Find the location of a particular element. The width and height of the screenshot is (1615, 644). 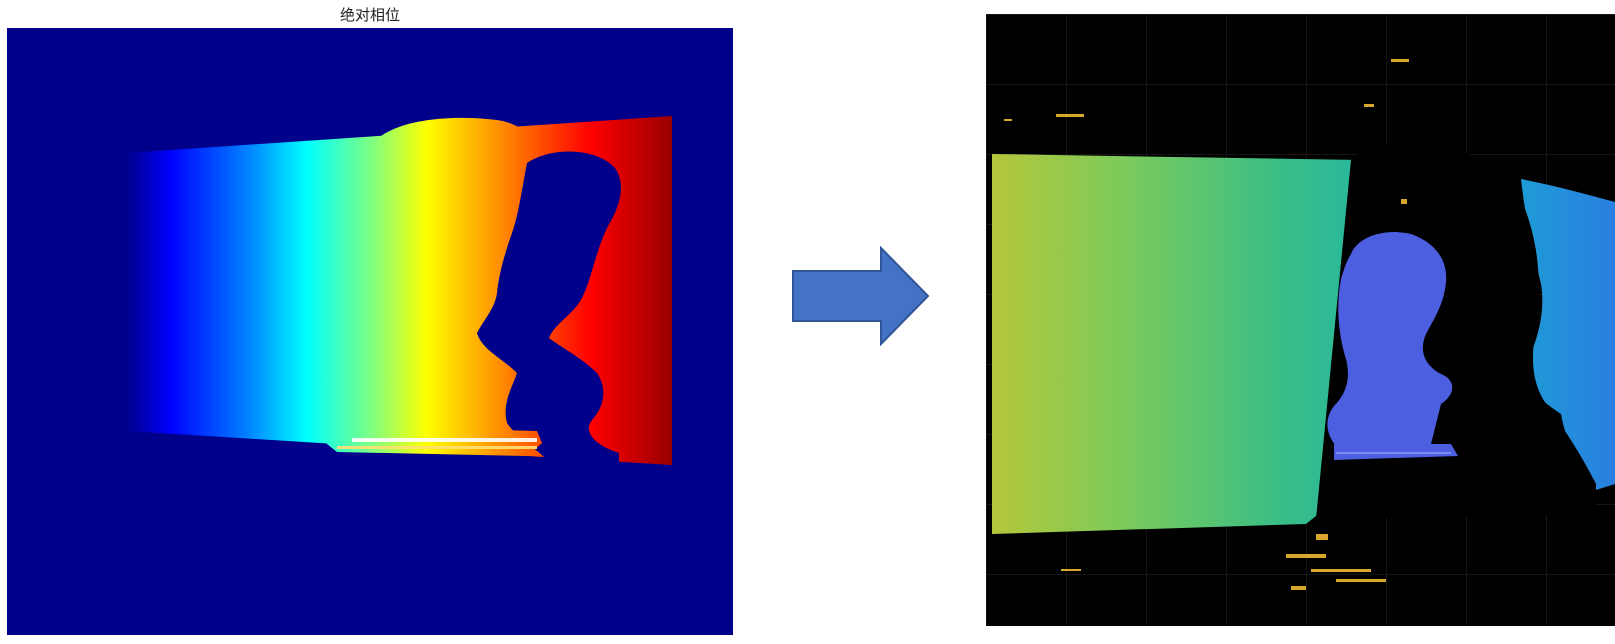

bust-surface is located at coordinates (1390, 339).